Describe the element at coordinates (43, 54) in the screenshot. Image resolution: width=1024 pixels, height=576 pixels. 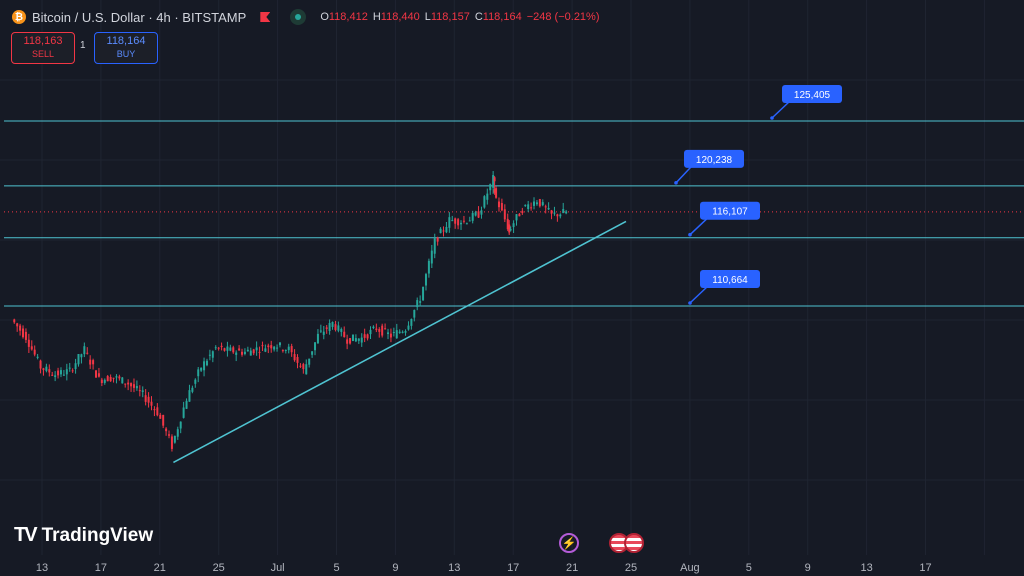
I see `sell-label: SELL` at that location.